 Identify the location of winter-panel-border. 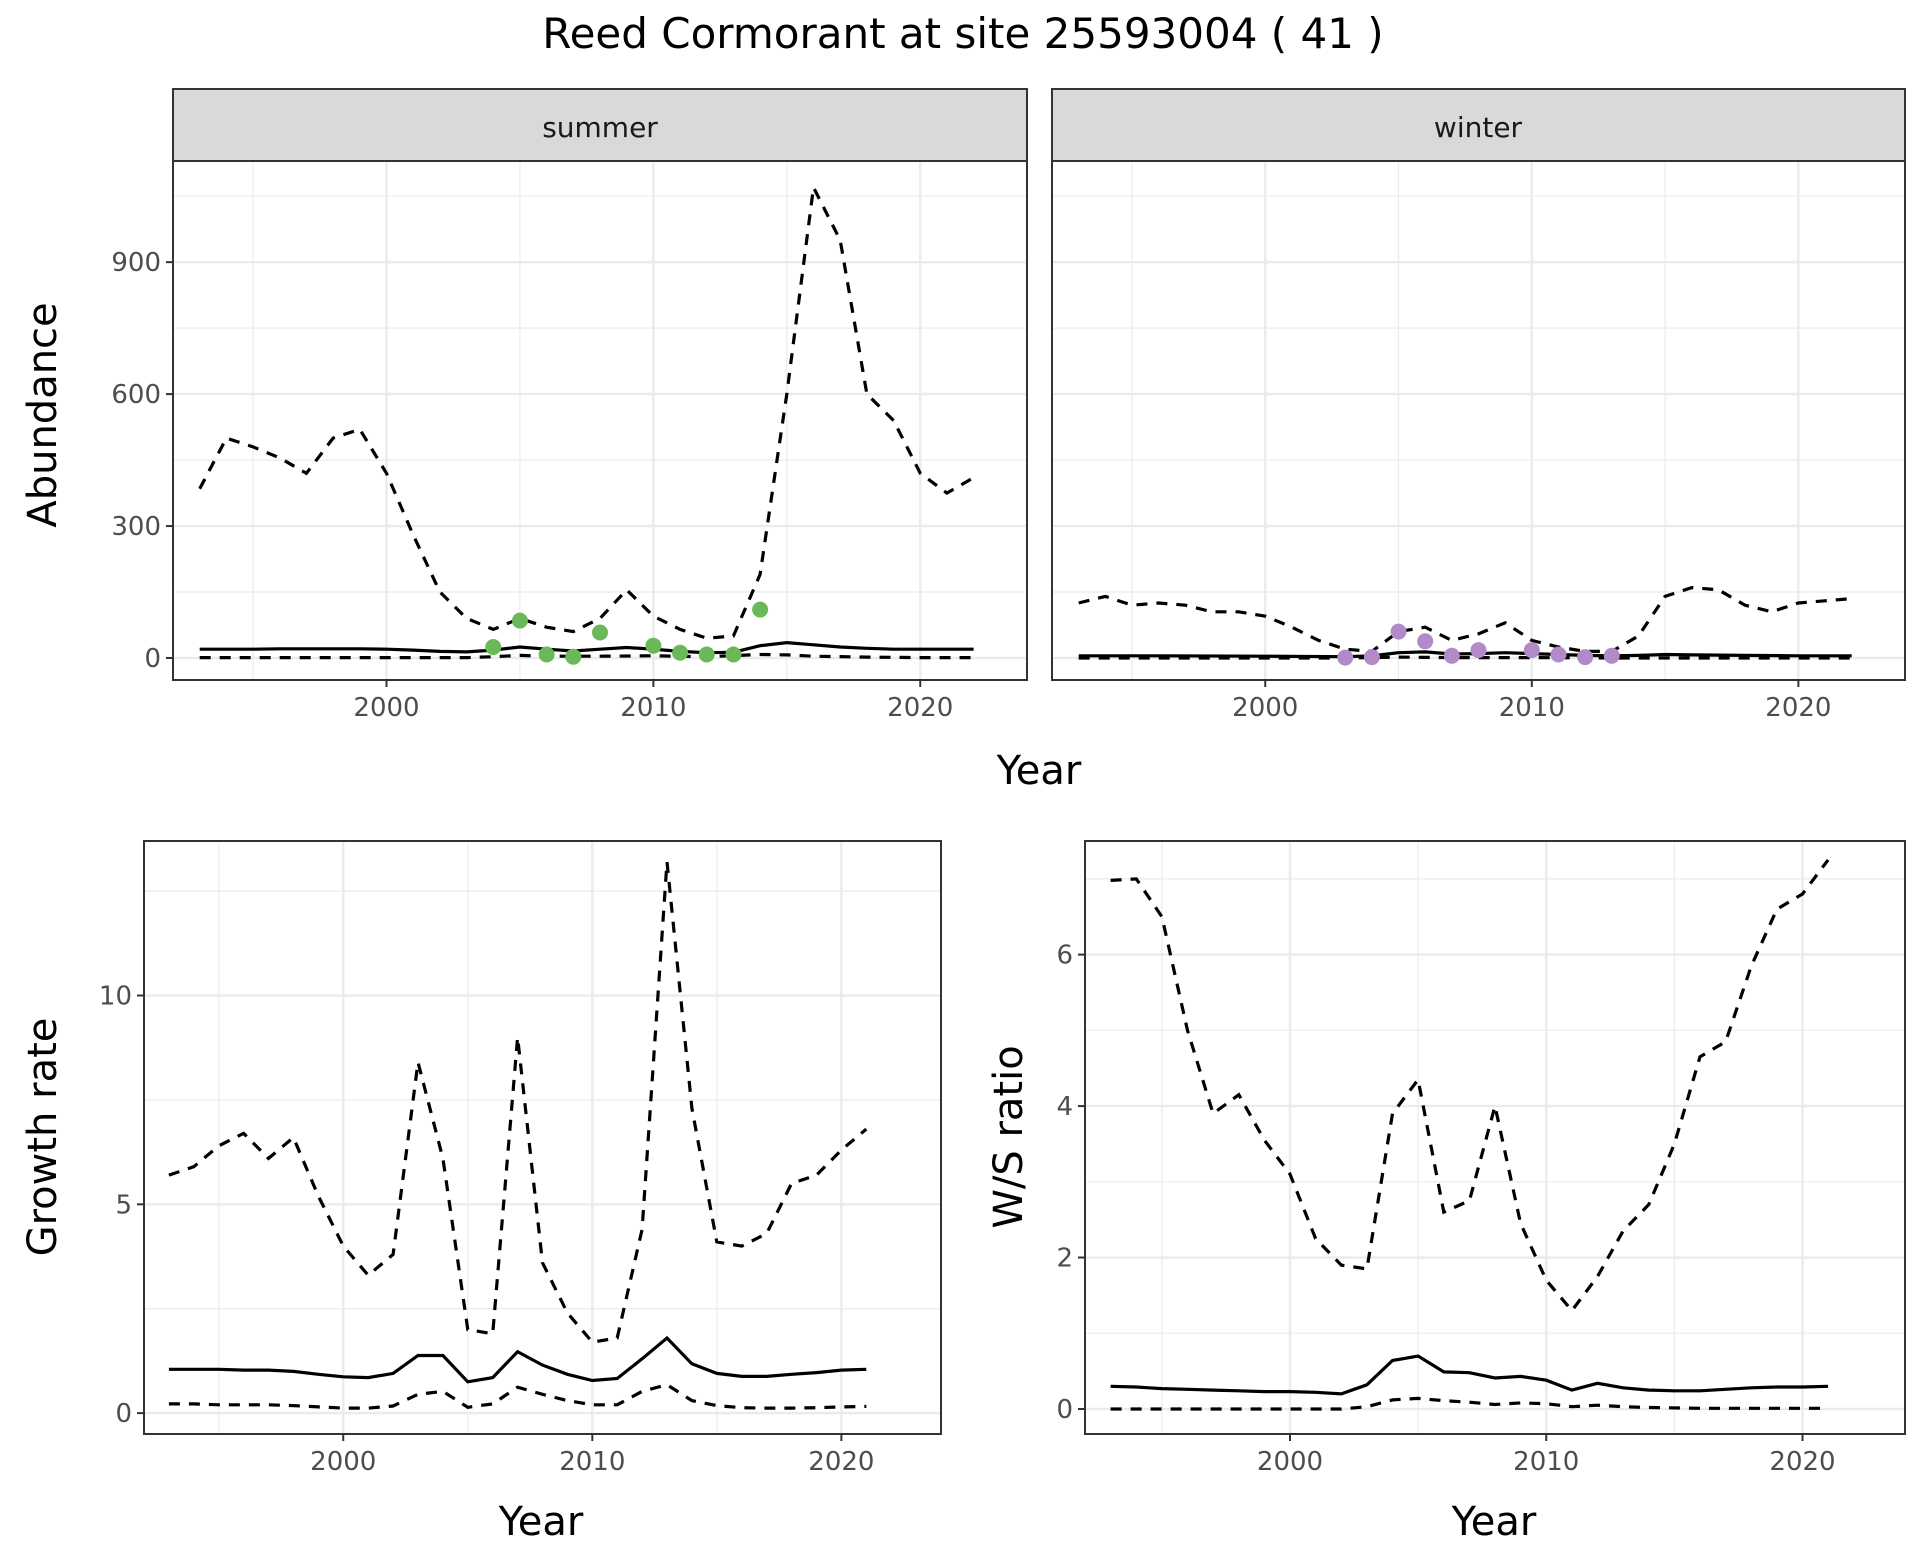
(1478, 420).